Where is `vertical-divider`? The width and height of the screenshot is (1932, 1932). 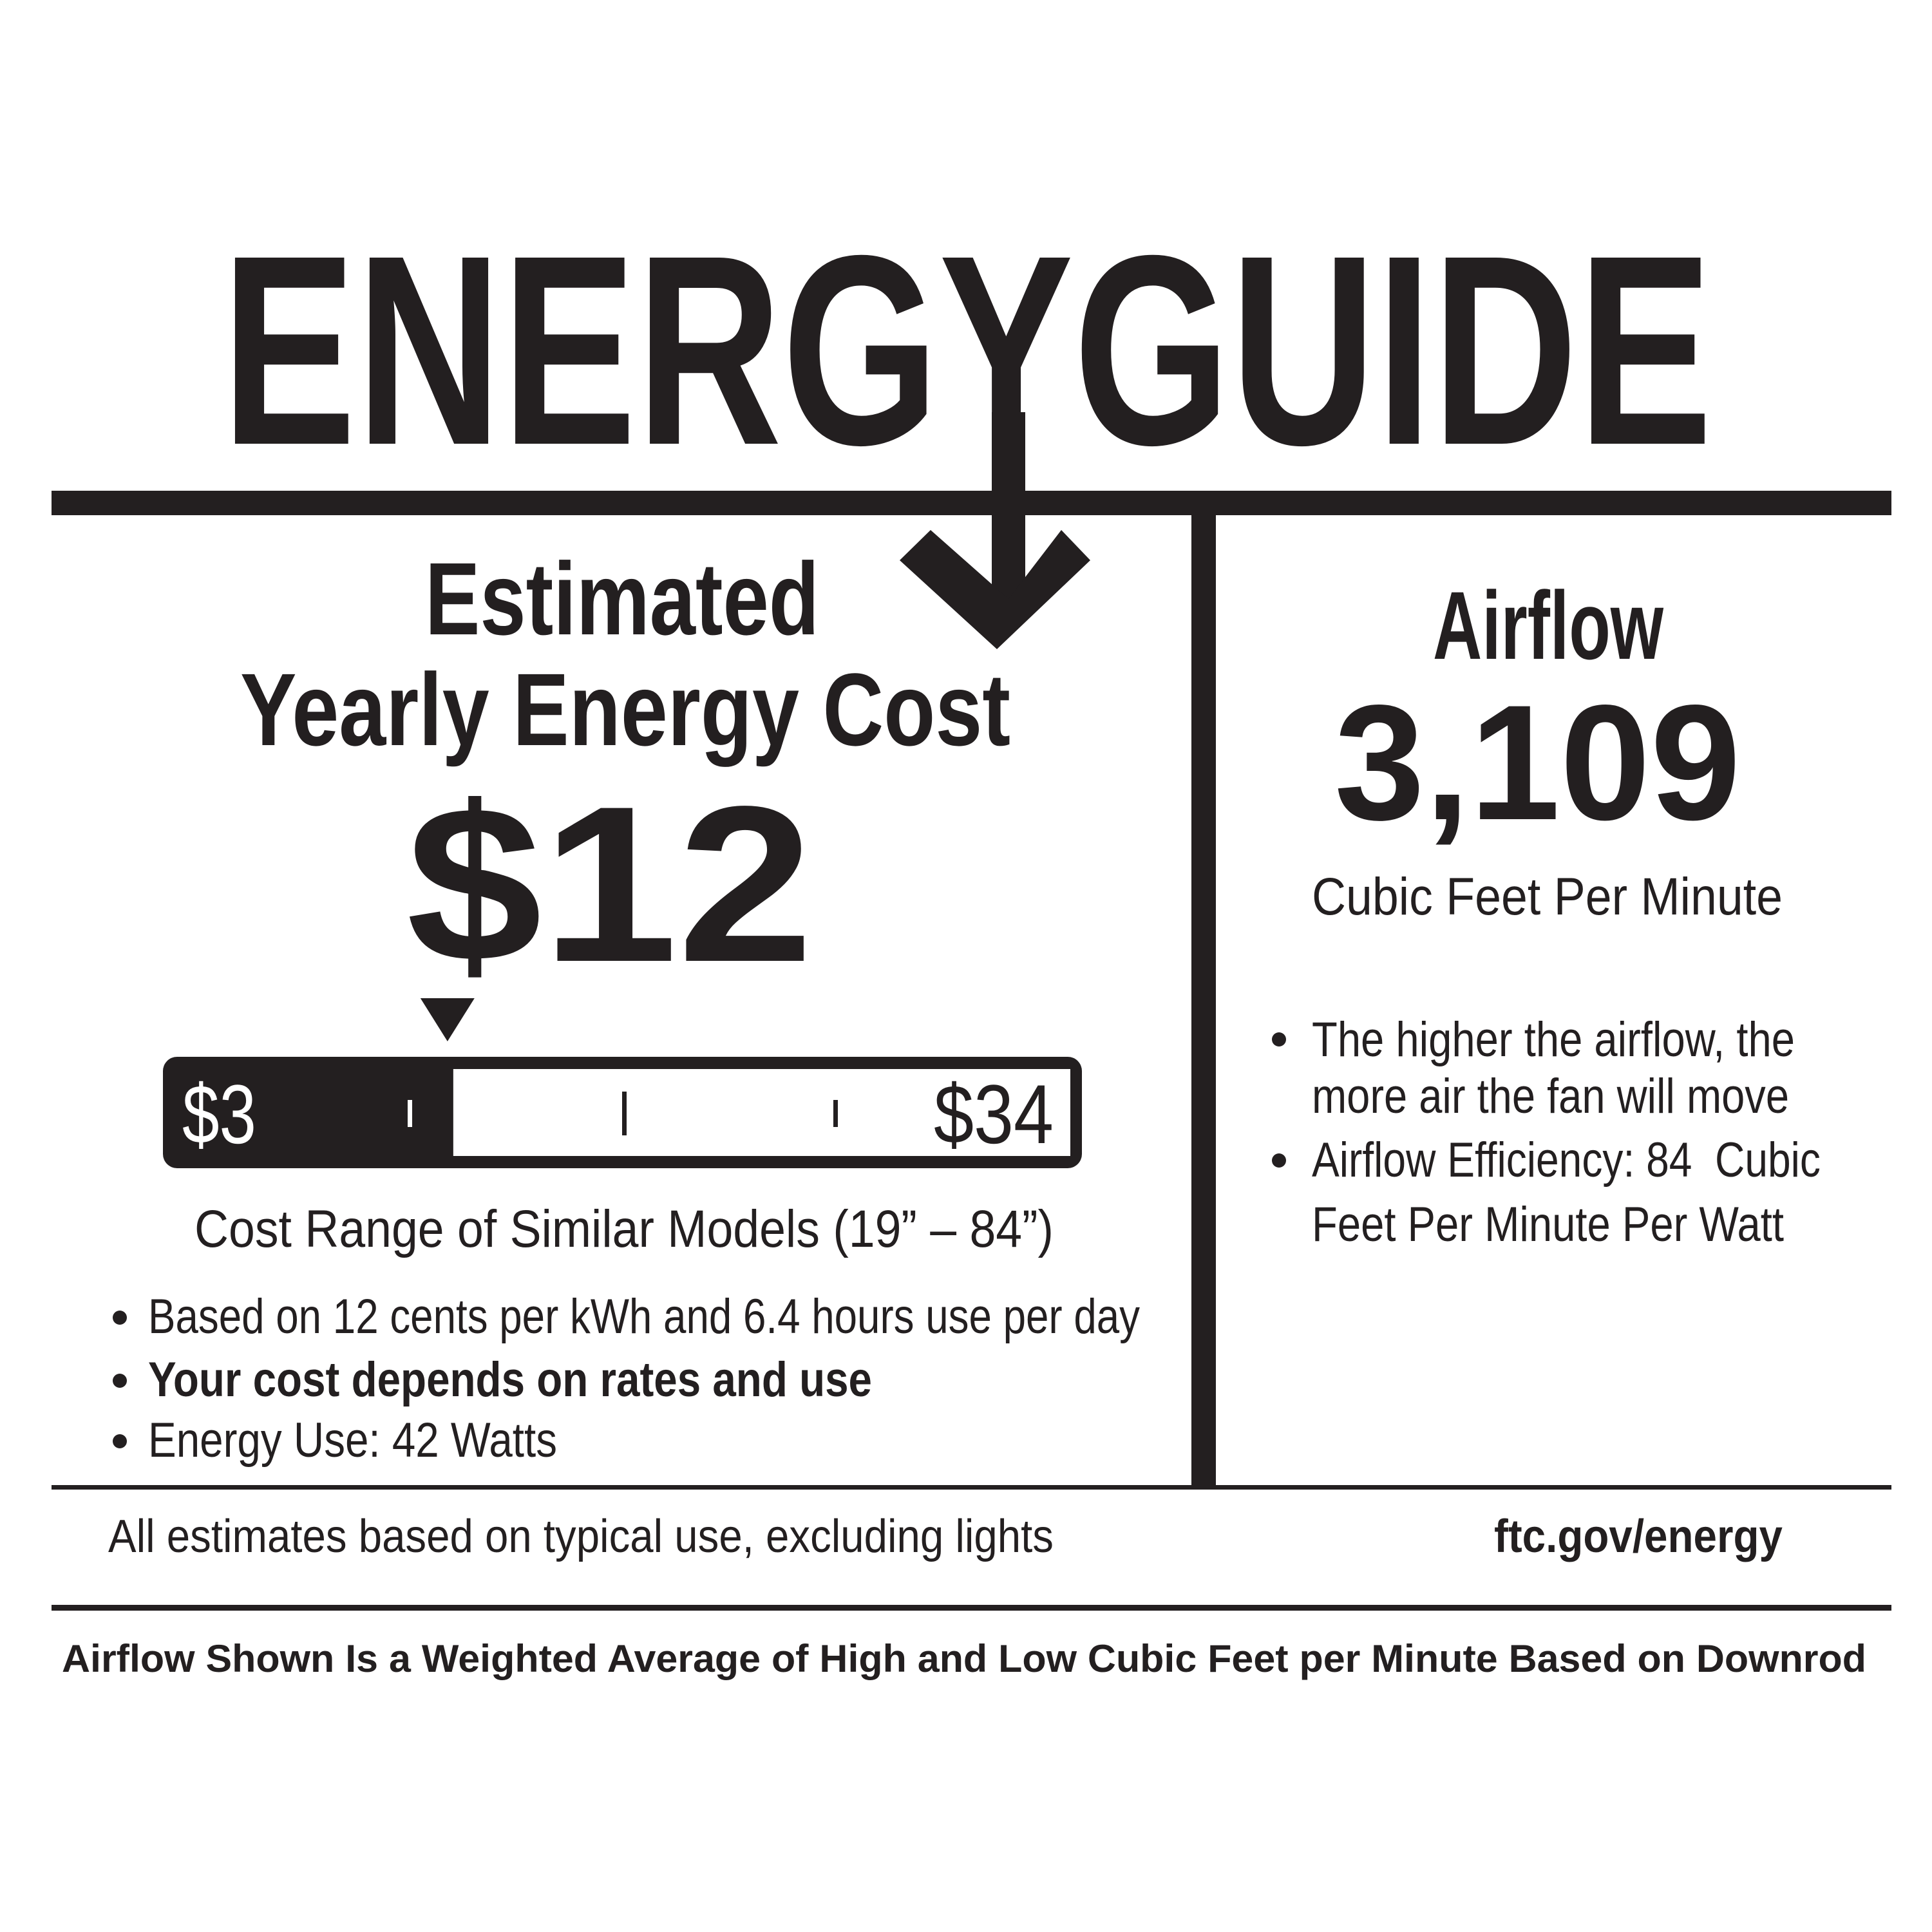 vertical-divider is located at coordinates (1203, 1002).